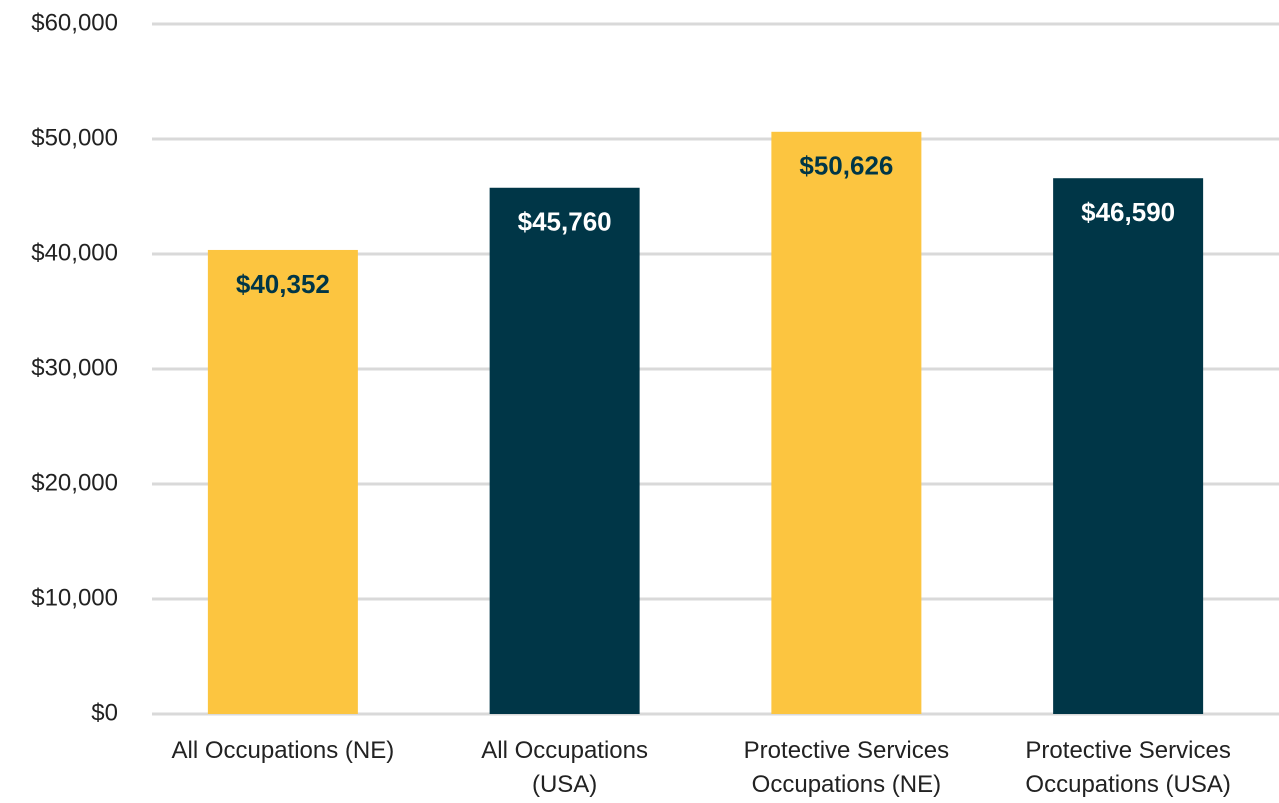  Describe the element at coordinates (74, 252) in the screenshot. I see `y-tick-label: $40,000` at that location.